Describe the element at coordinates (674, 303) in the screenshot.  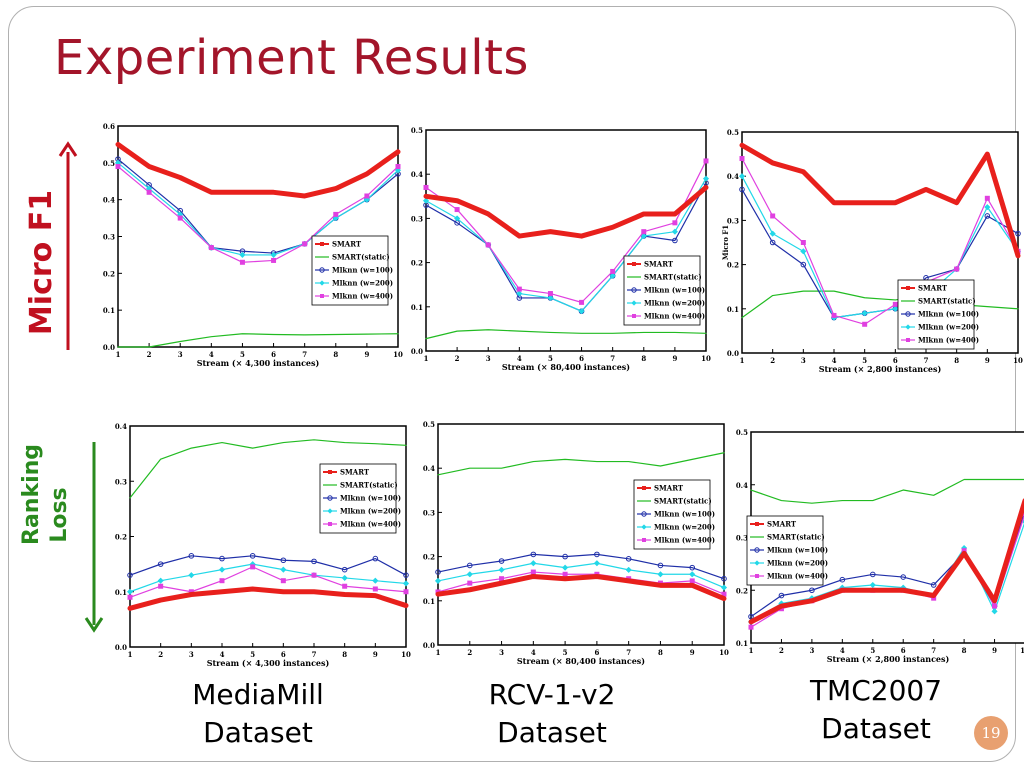
I see `legend-label: Mlknn (w=200)` at that location.